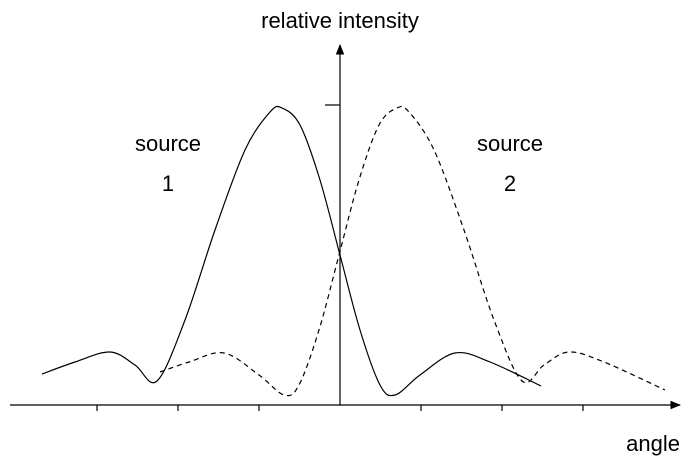 This screenshot has height=464, width=683. I want to click on source-number: 2, so click(510, 183).